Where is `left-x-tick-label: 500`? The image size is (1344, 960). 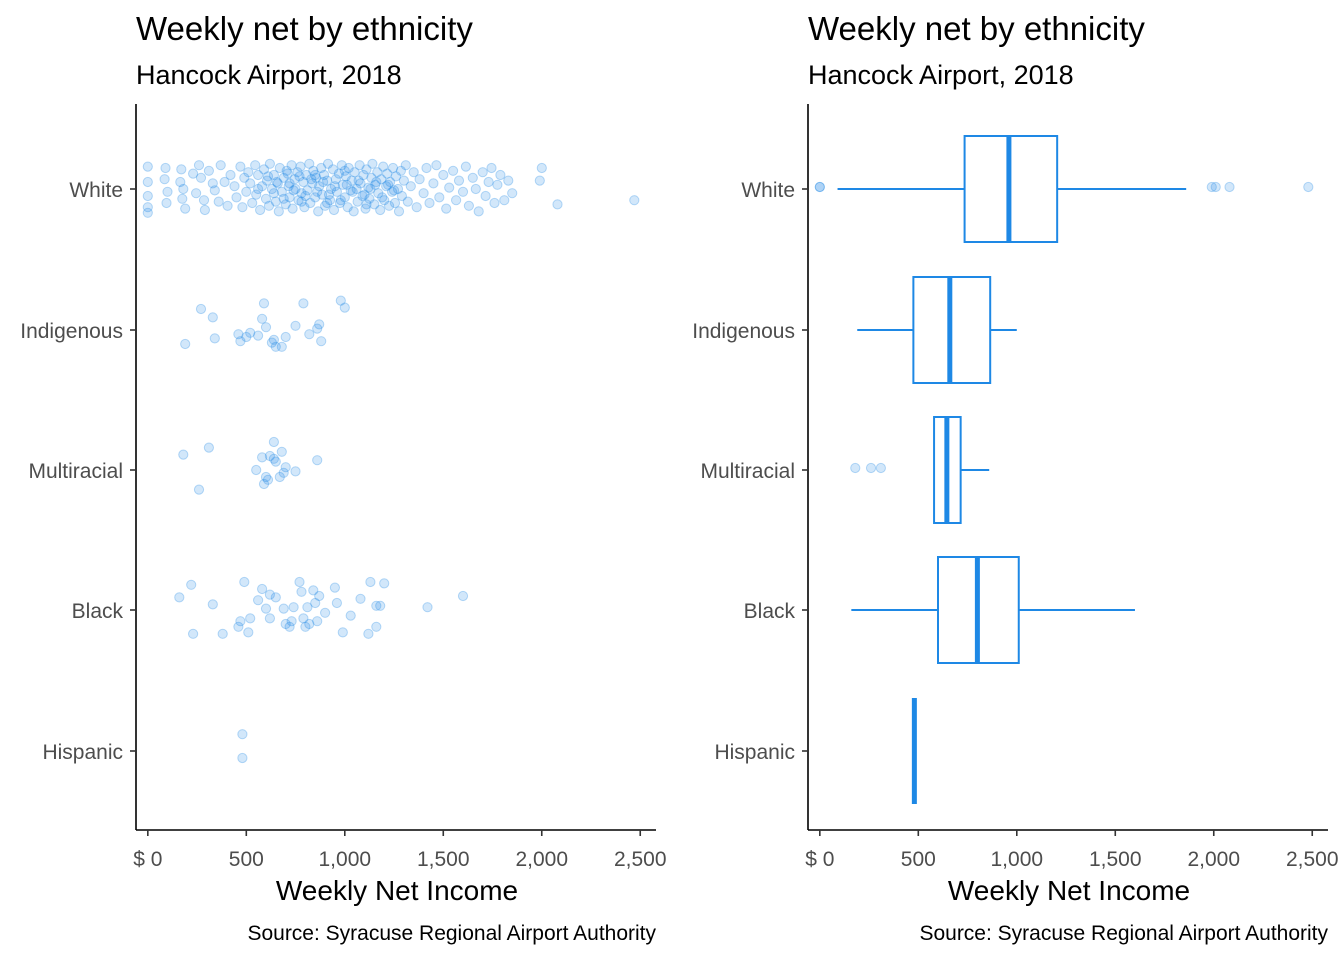
left-x-tick-label: 500 is located at coordinates (246, 859).